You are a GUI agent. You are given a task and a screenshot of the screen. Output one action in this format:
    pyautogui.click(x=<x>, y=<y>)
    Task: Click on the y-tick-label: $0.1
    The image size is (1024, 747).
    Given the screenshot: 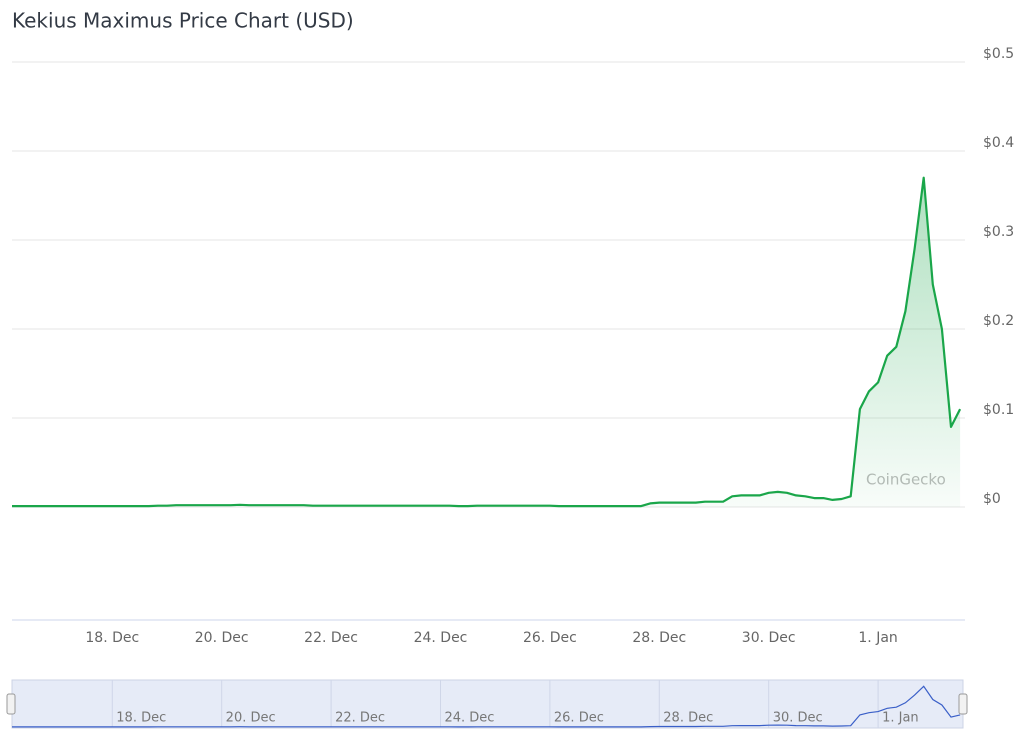 What is the action you would take?
    pyautogui.click(x=998, y=410)
    